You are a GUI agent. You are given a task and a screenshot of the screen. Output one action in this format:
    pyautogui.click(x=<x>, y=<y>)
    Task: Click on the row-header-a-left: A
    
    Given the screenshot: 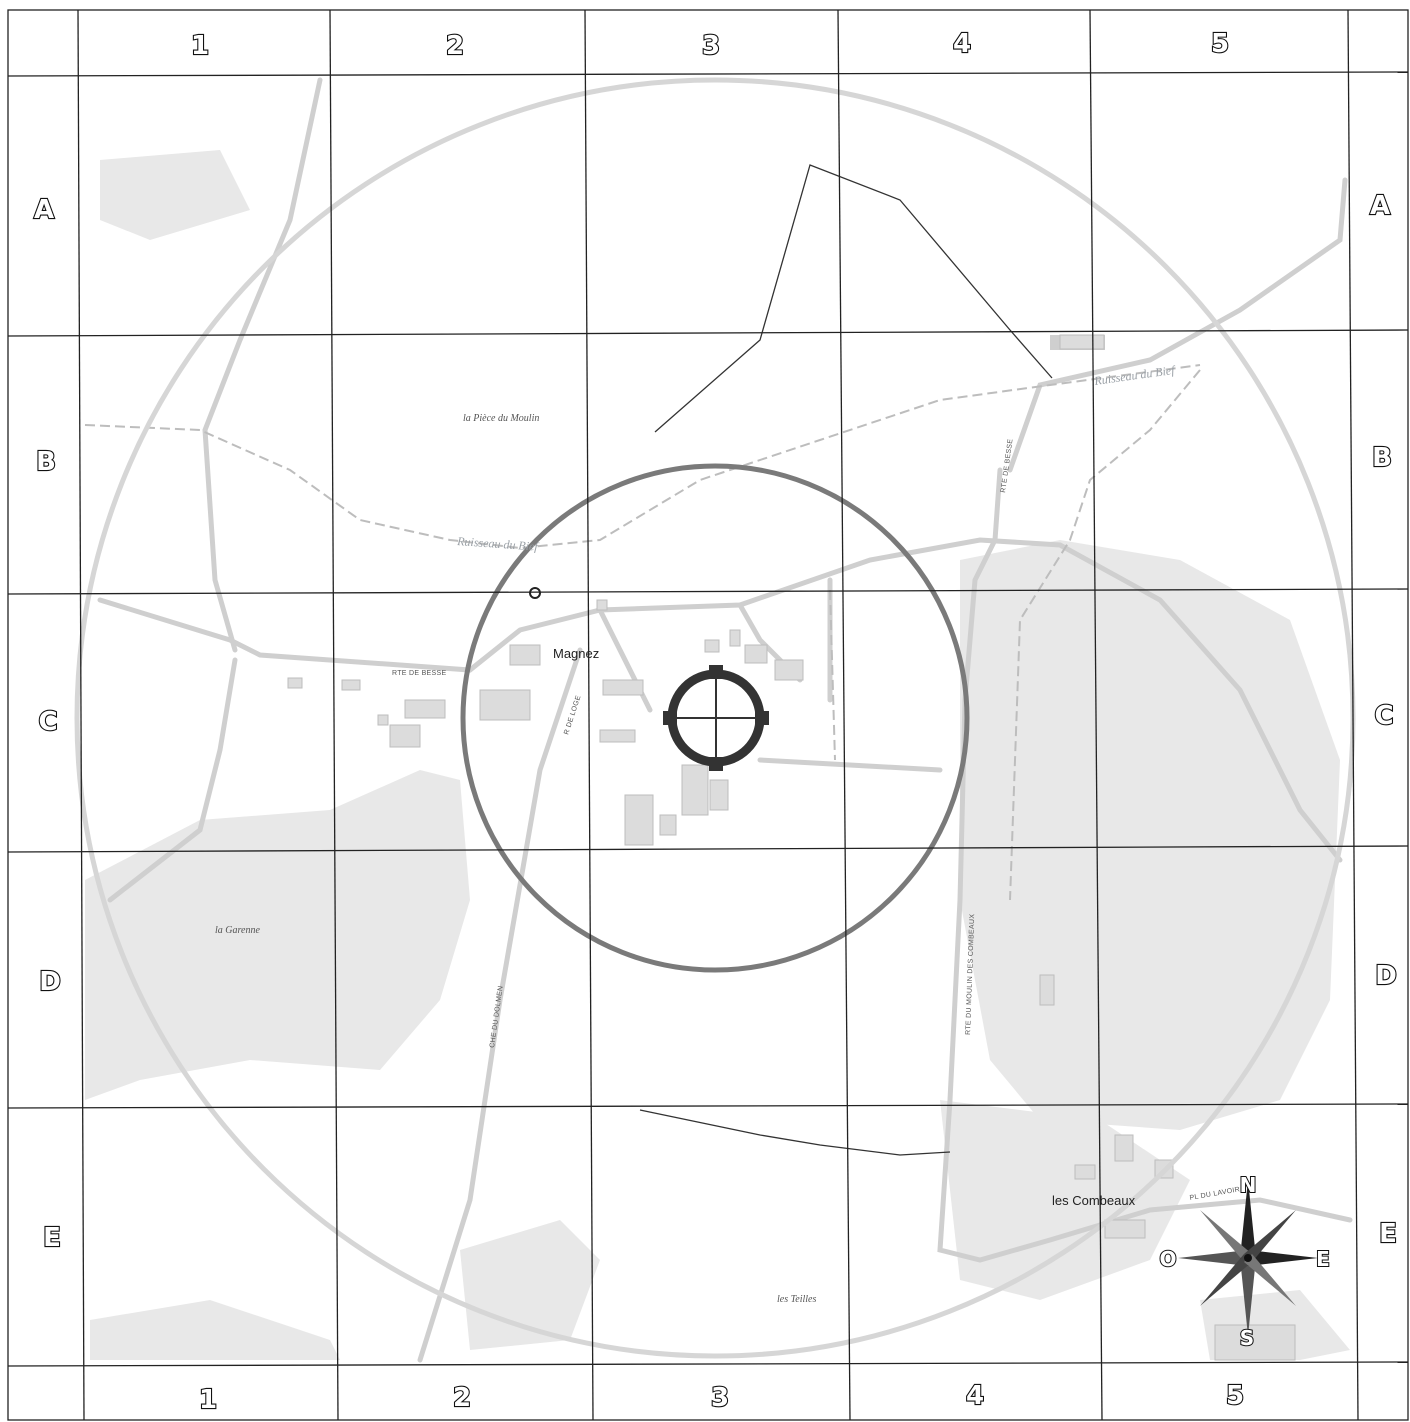 What is the action you would take?
    pyautogui.click(x=44, y=210)
    